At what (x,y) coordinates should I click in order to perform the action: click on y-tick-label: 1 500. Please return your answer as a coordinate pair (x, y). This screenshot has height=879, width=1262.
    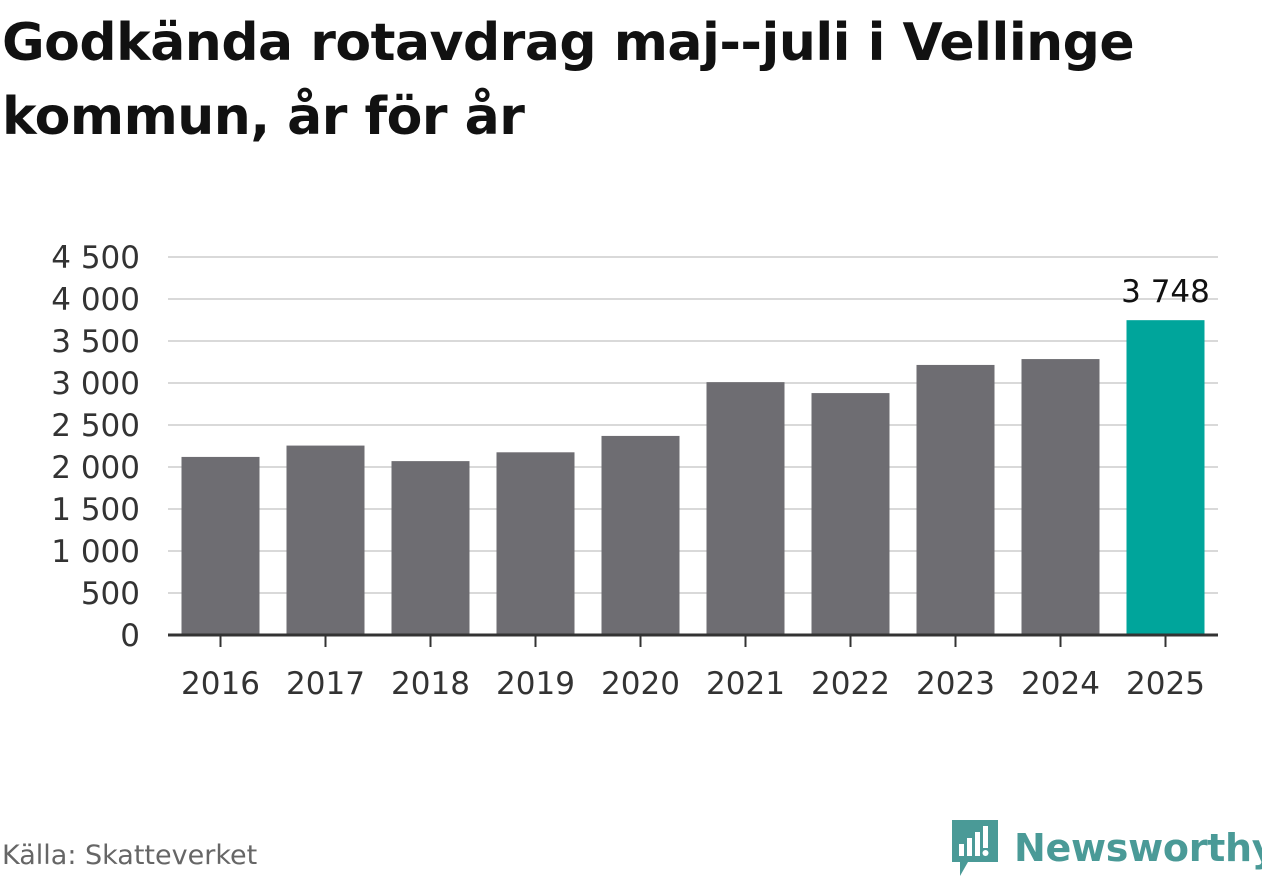
    Looking at the image, I should click on (95, 510).